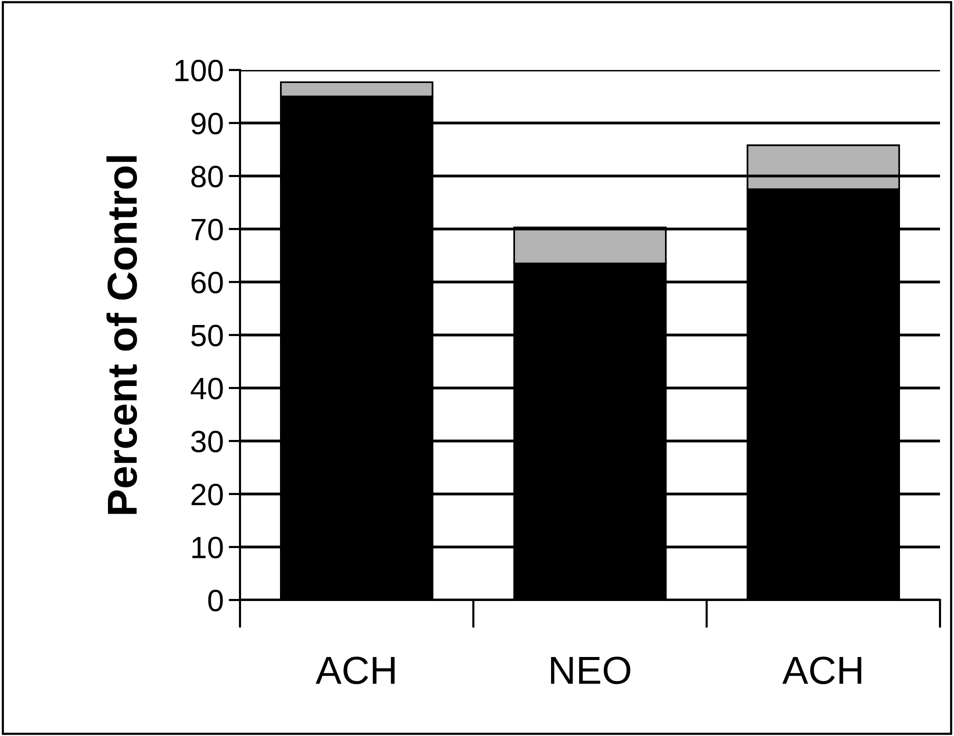 The image size is (954, 736). Describe the element at coordinates (199, 71) in the screenshot. I see `y-tick-label: 100` at that location.